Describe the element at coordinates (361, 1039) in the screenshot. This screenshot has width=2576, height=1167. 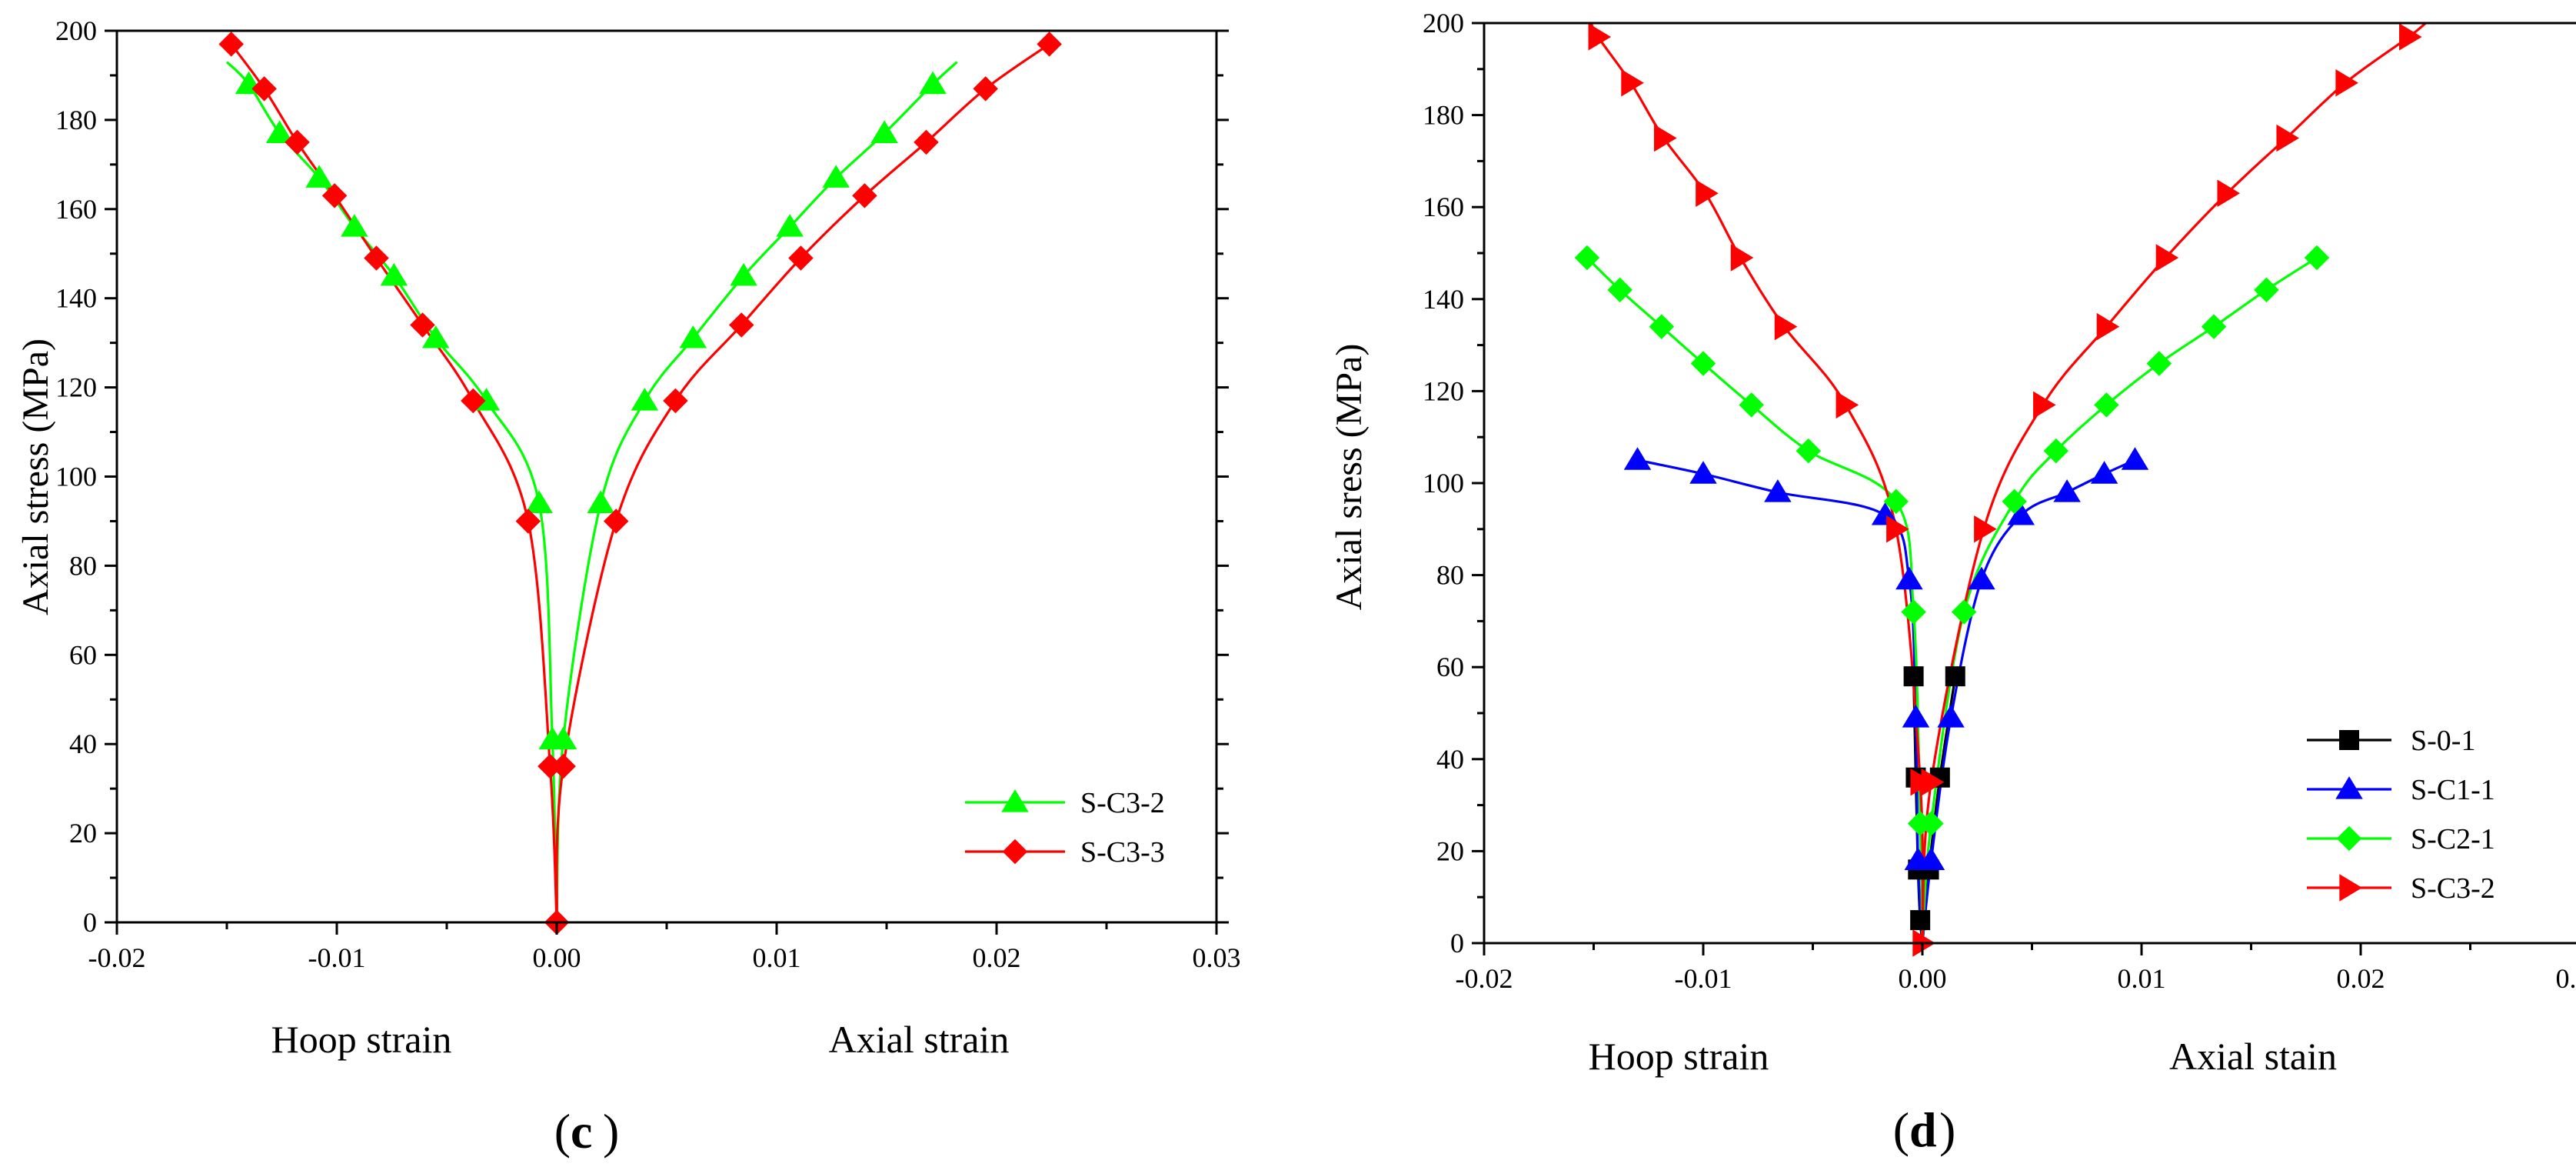
I see `hoop-strain-label: Hoop strain` at that location.